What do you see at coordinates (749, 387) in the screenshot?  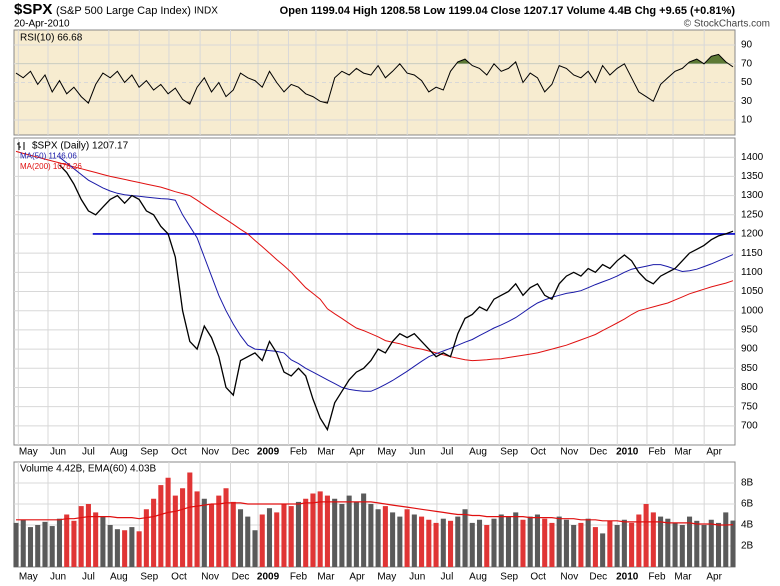 I see `y-tick-label: 800` at bounding box center [749, 387].